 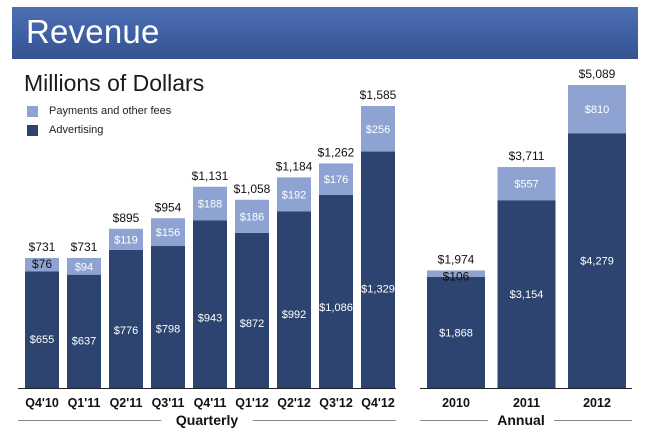 What do you see at coordinates (84, 247) in the screenshot?
I see `total-label-quarterly-1: $731` at bounding box center [84, 247].